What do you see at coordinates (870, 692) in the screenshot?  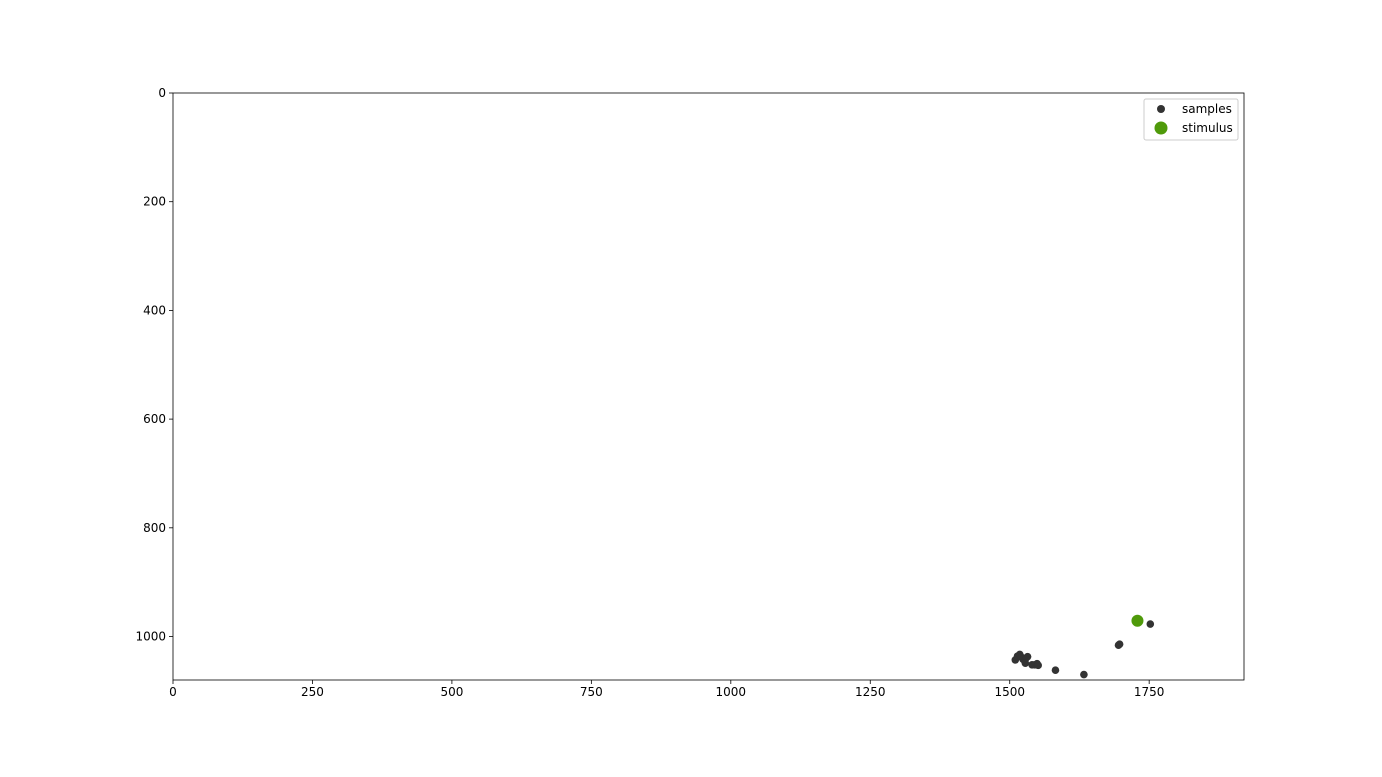 I see `x-tick-label: 1250` at bounding box center [870, 692].